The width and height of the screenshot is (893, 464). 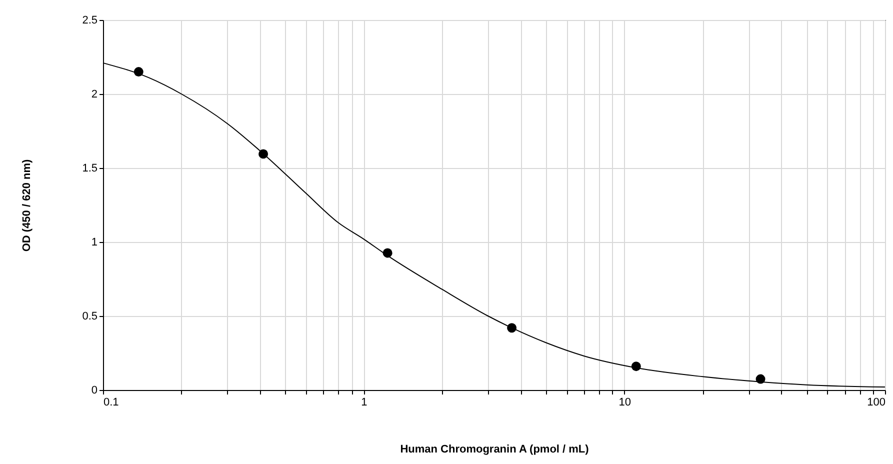 What do you see at coordinates (94, 390) in the screenshot?
I see `y-tick-label: 0` at bounding box center [94, 390].